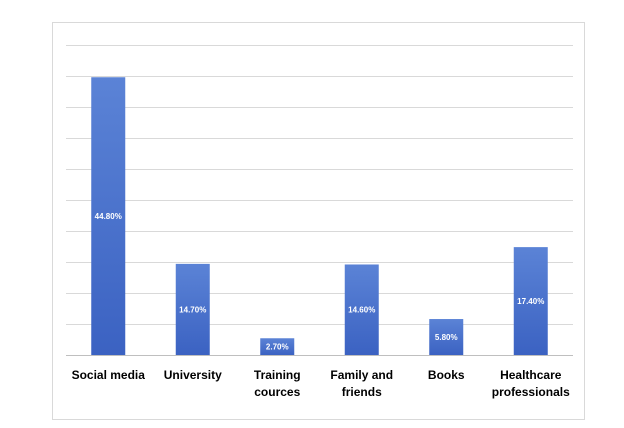 Image resolution: width=624 pixels, height=428 pixels. I want to click on data-label-0: 44.80%, so click(108, 216).